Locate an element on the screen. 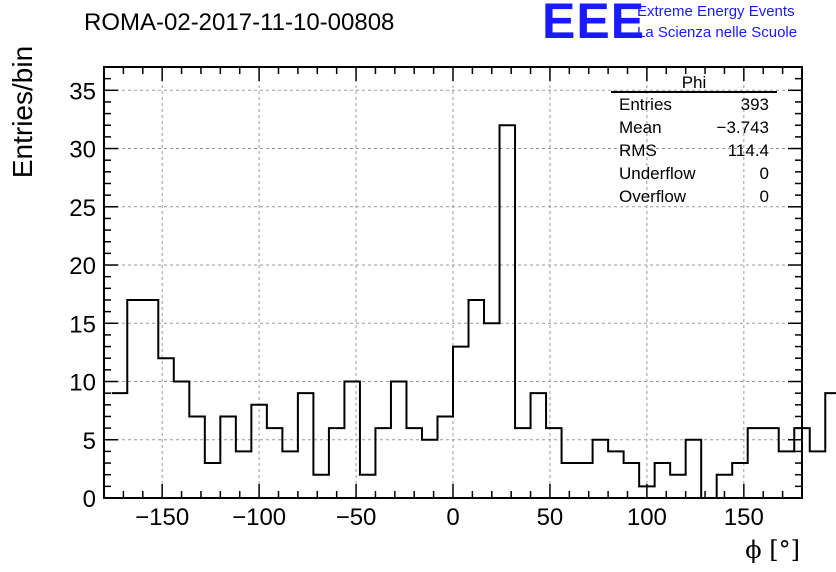  x-tick-label: −150 is located at coordinates (162, 517).